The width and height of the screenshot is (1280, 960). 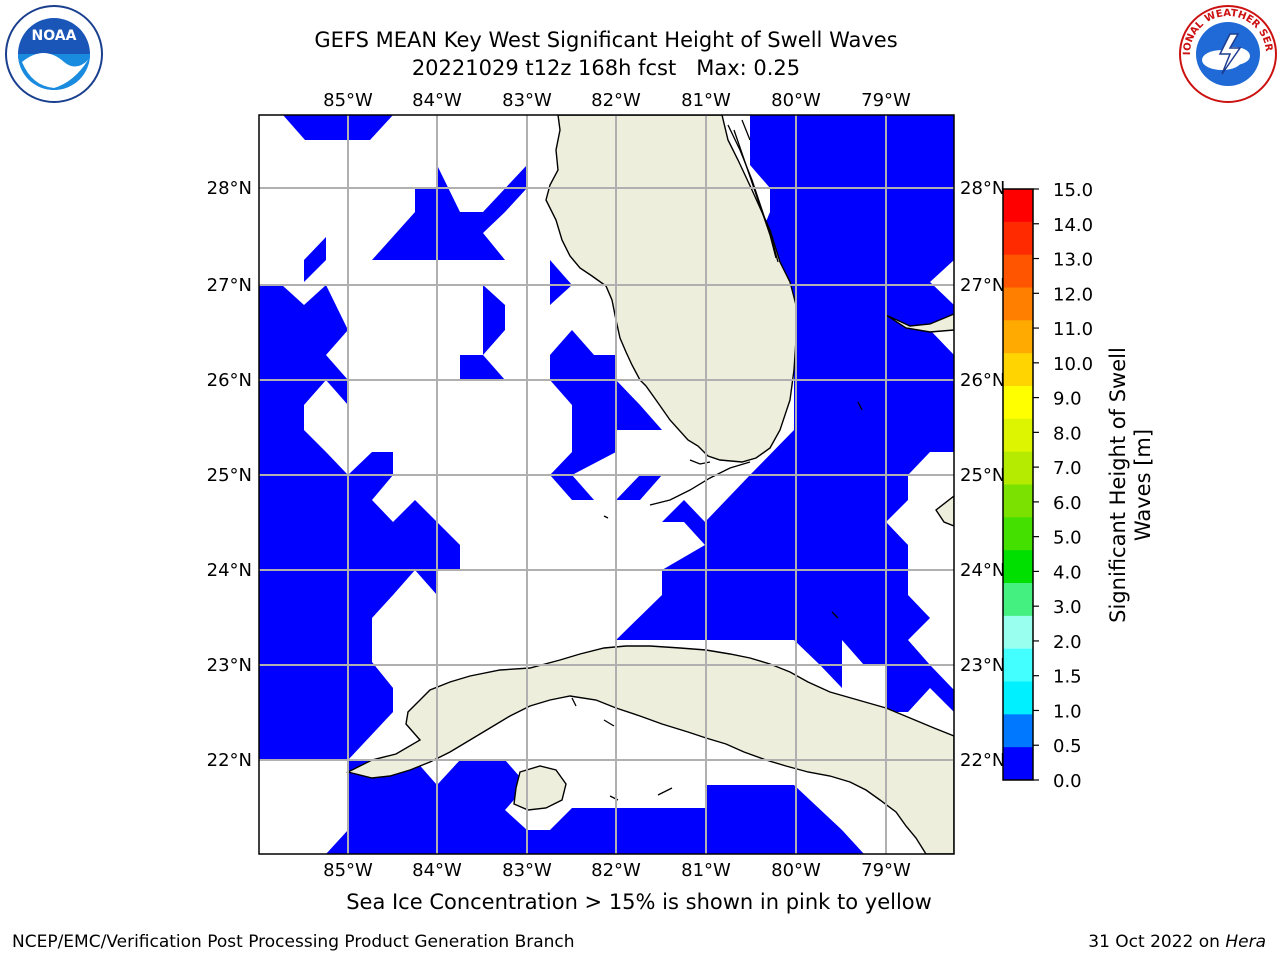 What do you see at coordinates (1067, 433) in the screenshot?
I see `colorbar-tick-label: 8.0` at bounding box center [1067, 433].